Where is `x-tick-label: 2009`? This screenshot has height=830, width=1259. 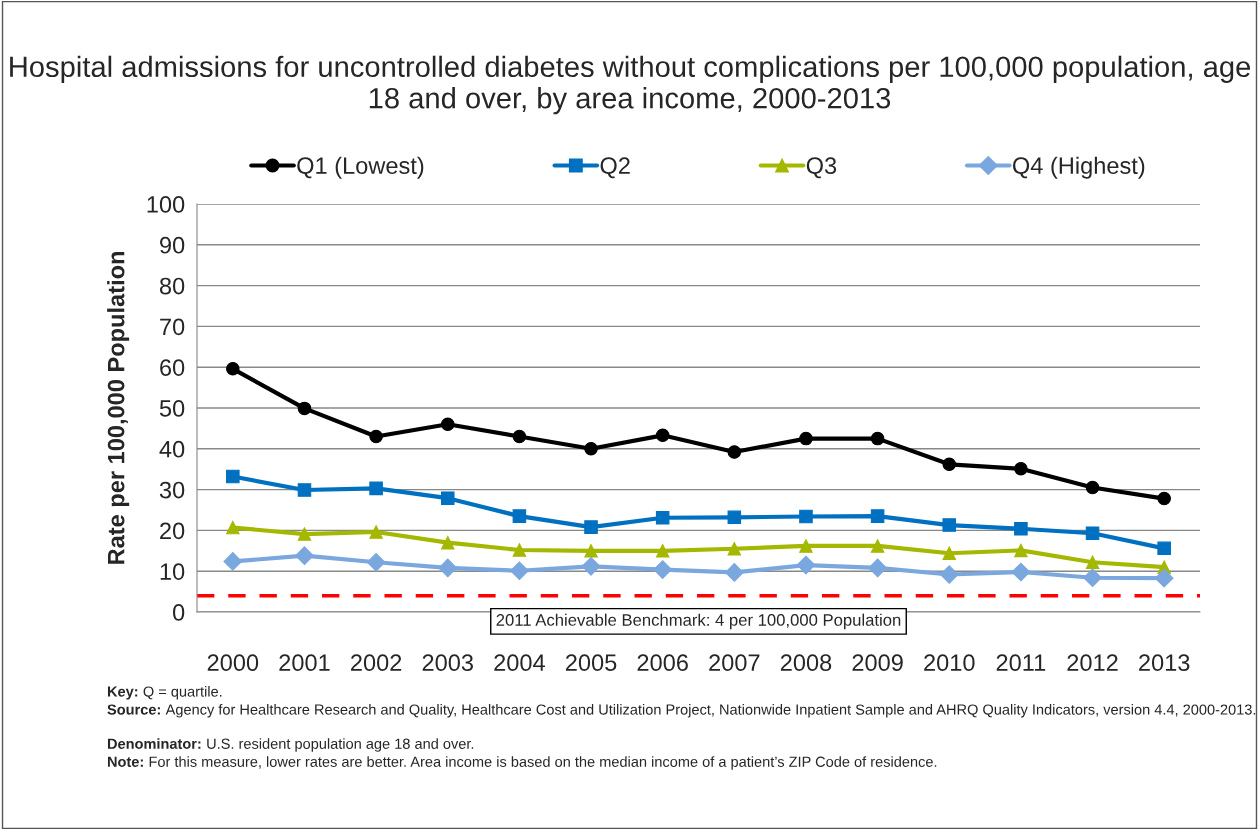
x-tick-label: 2009 is located at coordinates (877, 663).